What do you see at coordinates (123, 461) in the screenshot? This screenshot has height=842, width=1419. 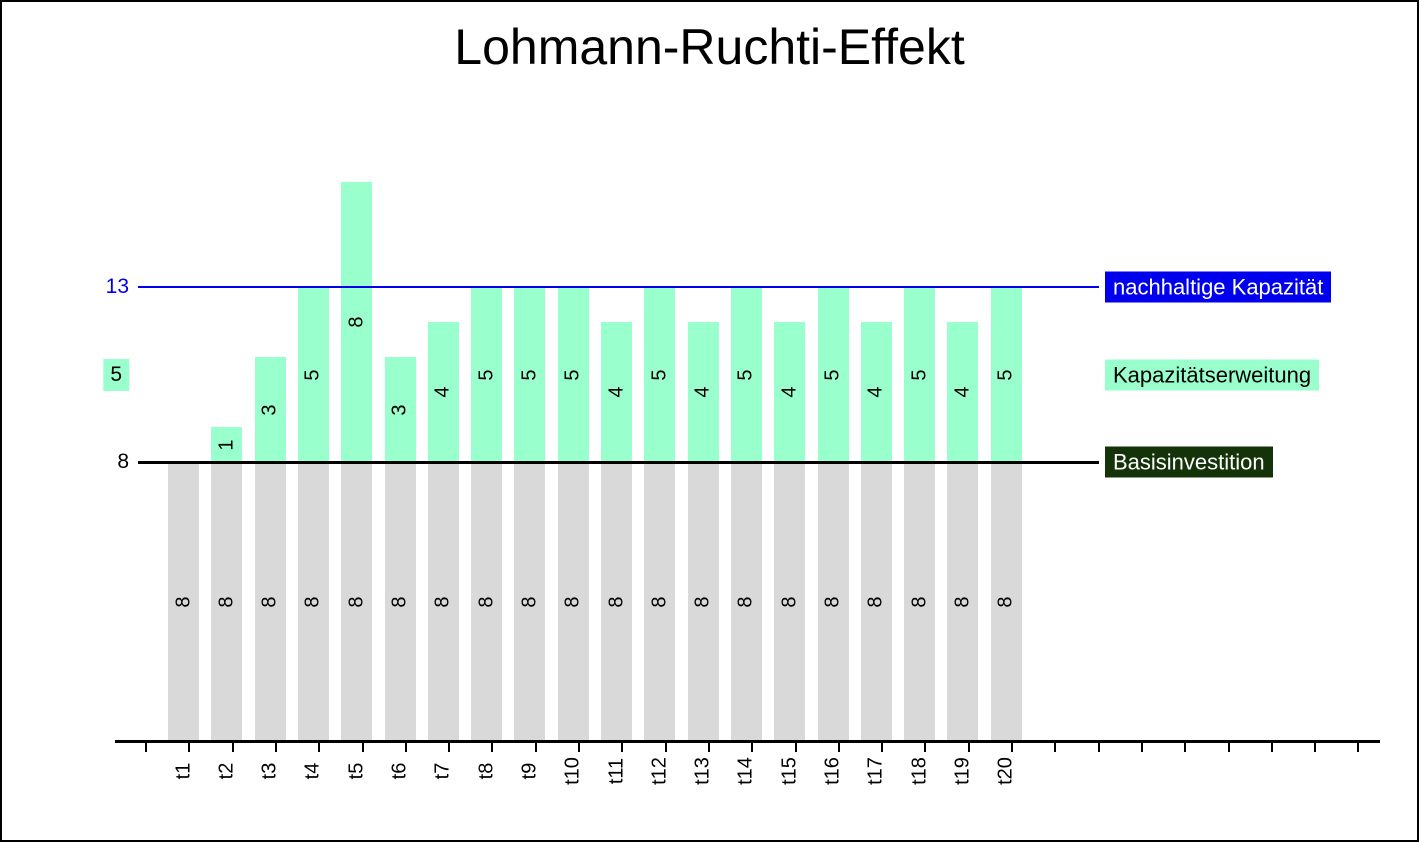 I see `y-axis-label-8: 8` at bounding box center [123, 461].